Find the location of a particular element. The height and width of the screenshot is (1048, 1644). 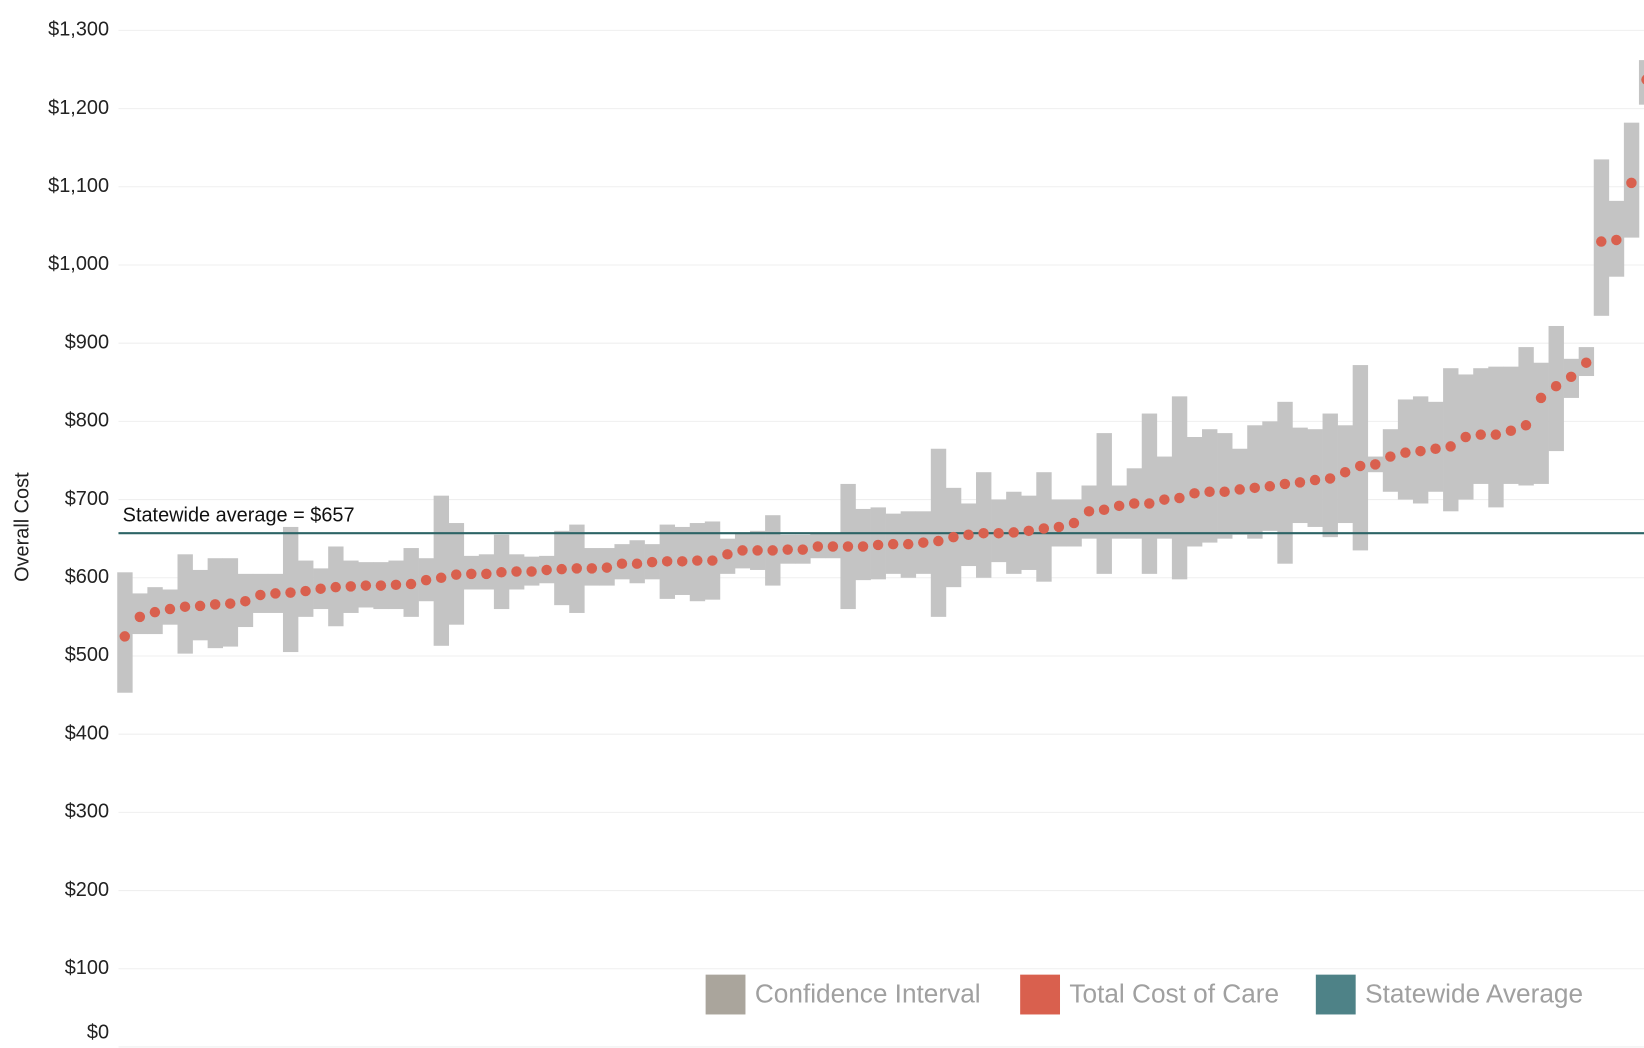

y-tick-label: $1,000 is located at coordinates (78, 264).